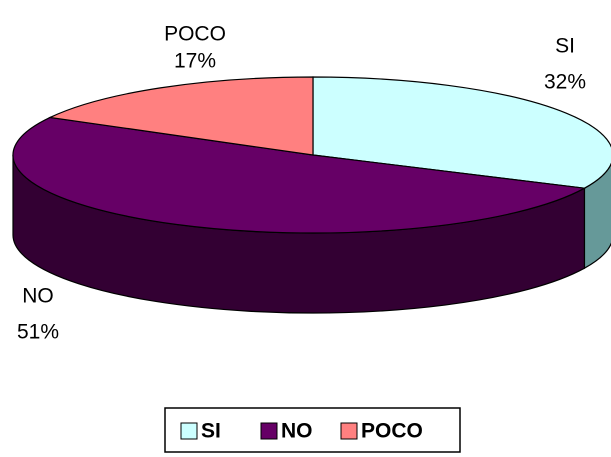  What do you see at coordinates (38, 332) in the screenshot?
I see `slice-value-label: 51%` at bounding box center [38, 332].